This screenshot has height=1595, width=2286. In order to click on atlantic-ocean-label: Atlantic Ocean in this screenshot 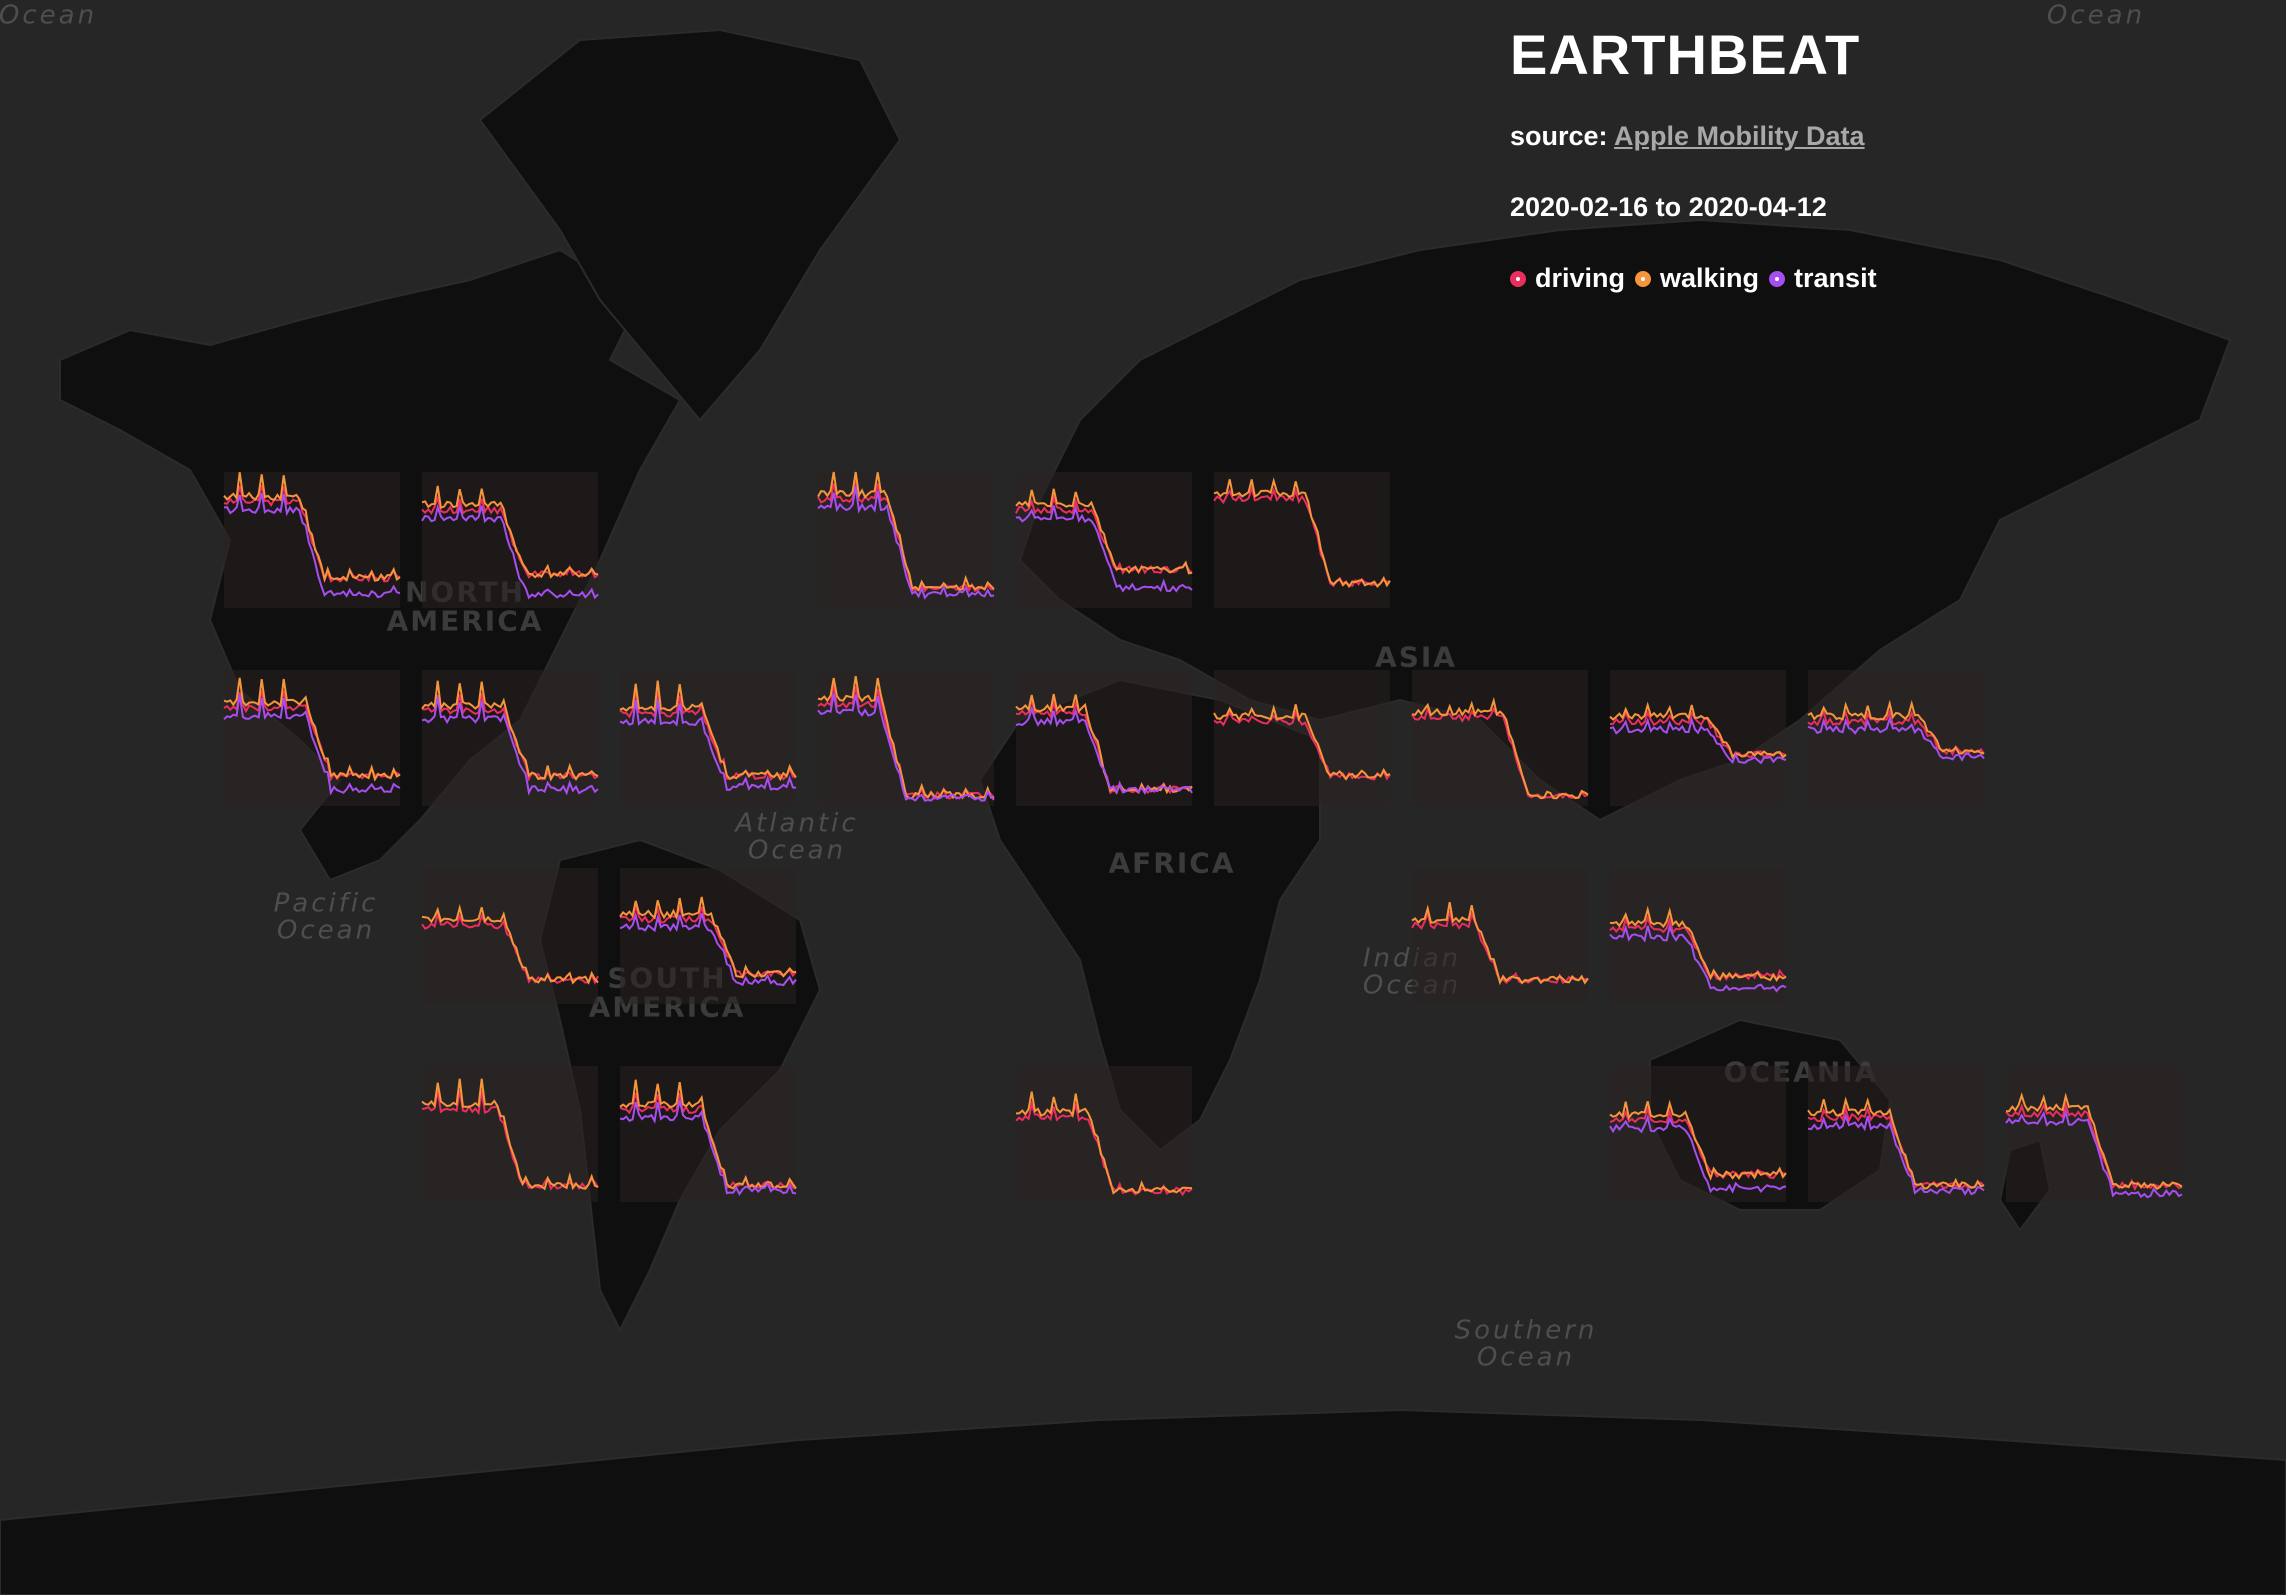, I will do `click(797, 837)`.